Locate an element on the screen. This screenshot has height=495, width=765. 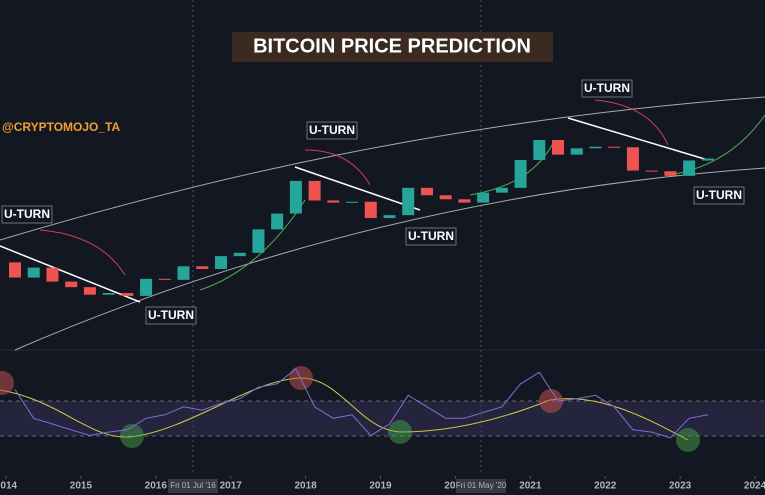
x-tick-label: 2016 is located at coordinates (156, 486).